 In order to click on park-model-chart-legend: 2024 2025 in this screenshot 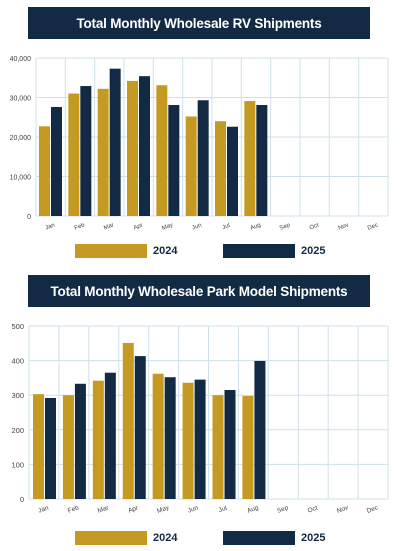, I will do `click(205, 538)`.